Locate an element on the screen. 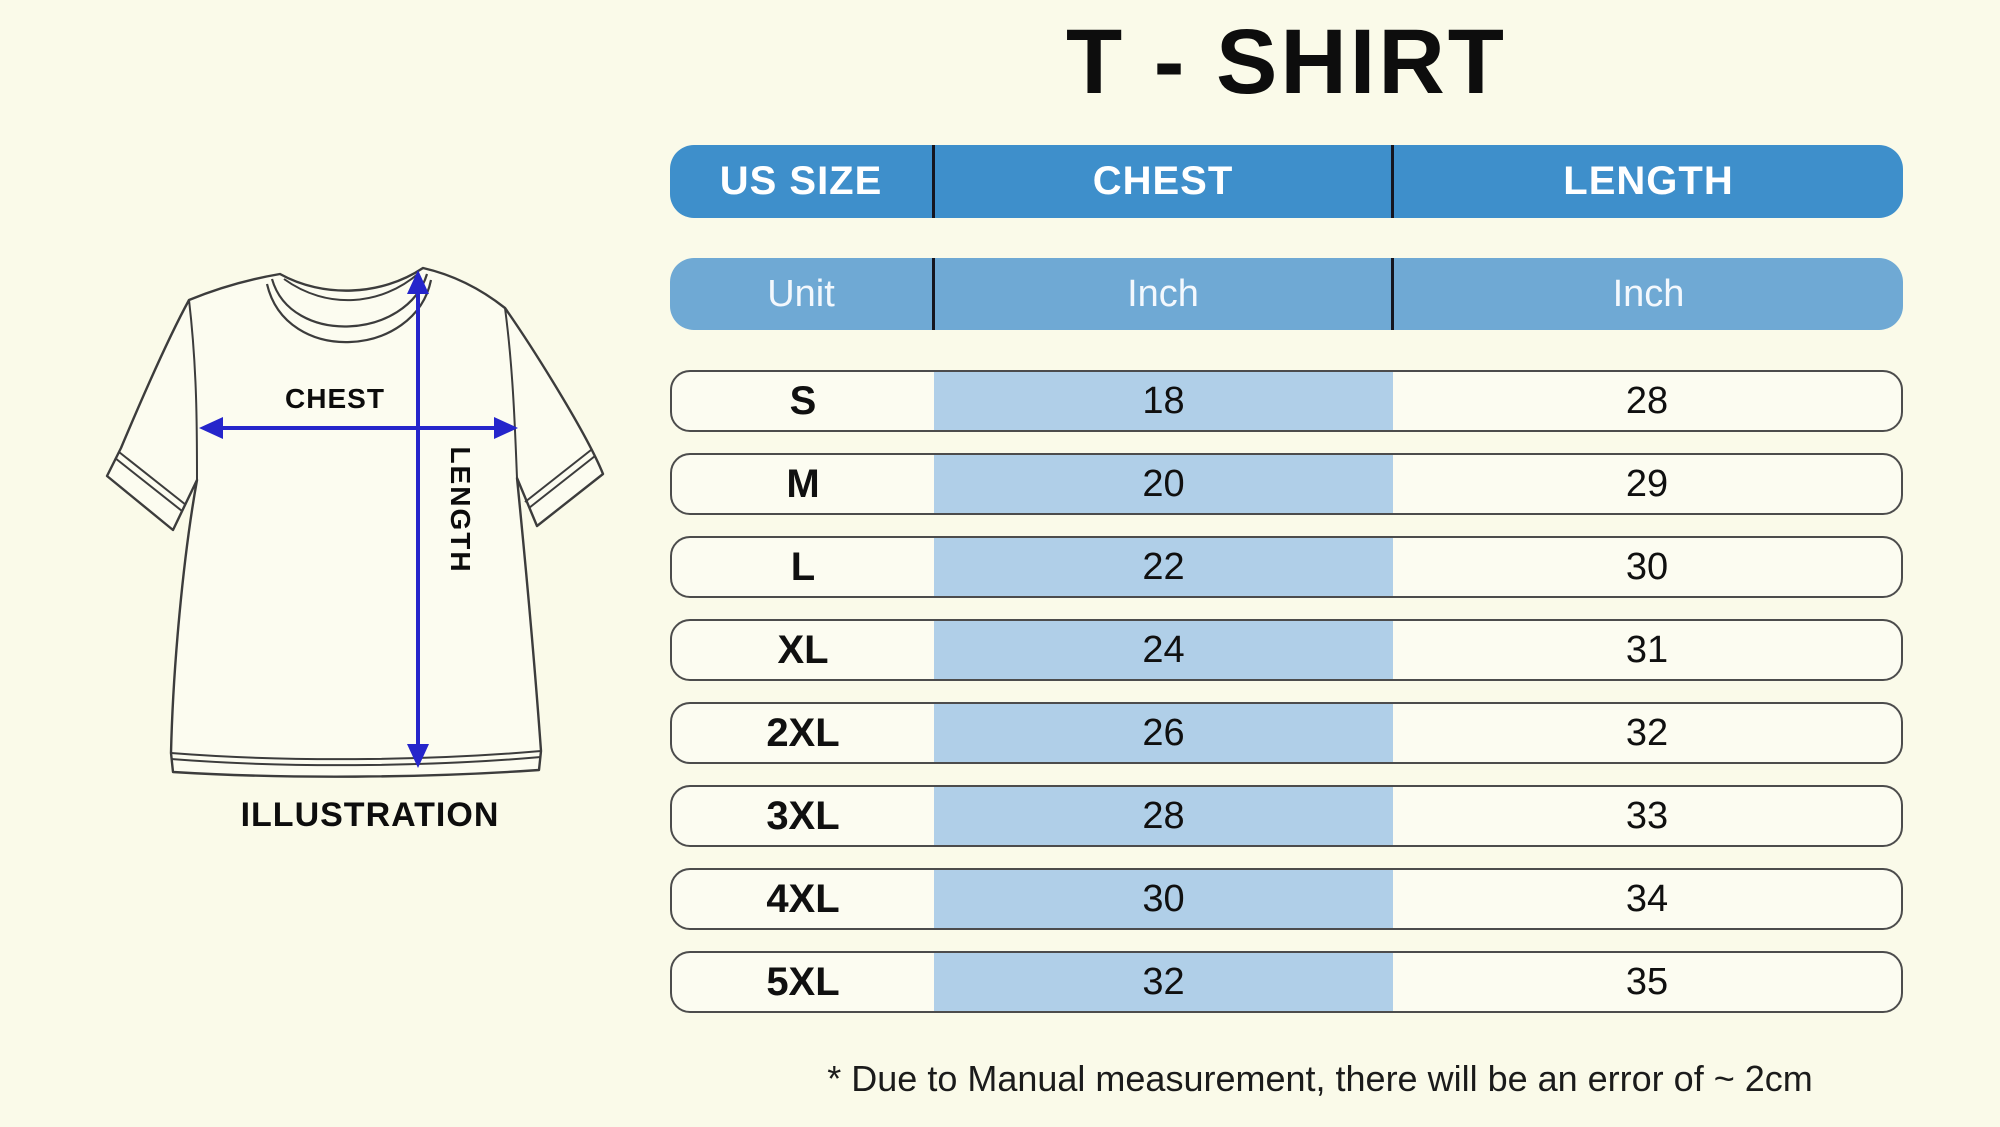 The width and height of the screenshot is (2000, 1127). unit-label: Unit is located at coordinates (801, 293).